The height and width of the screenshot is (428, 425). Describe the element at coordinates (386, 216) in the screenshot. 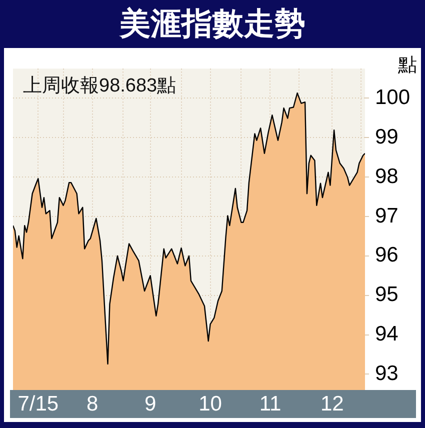

I see `y-tick-label: 97` at that location.